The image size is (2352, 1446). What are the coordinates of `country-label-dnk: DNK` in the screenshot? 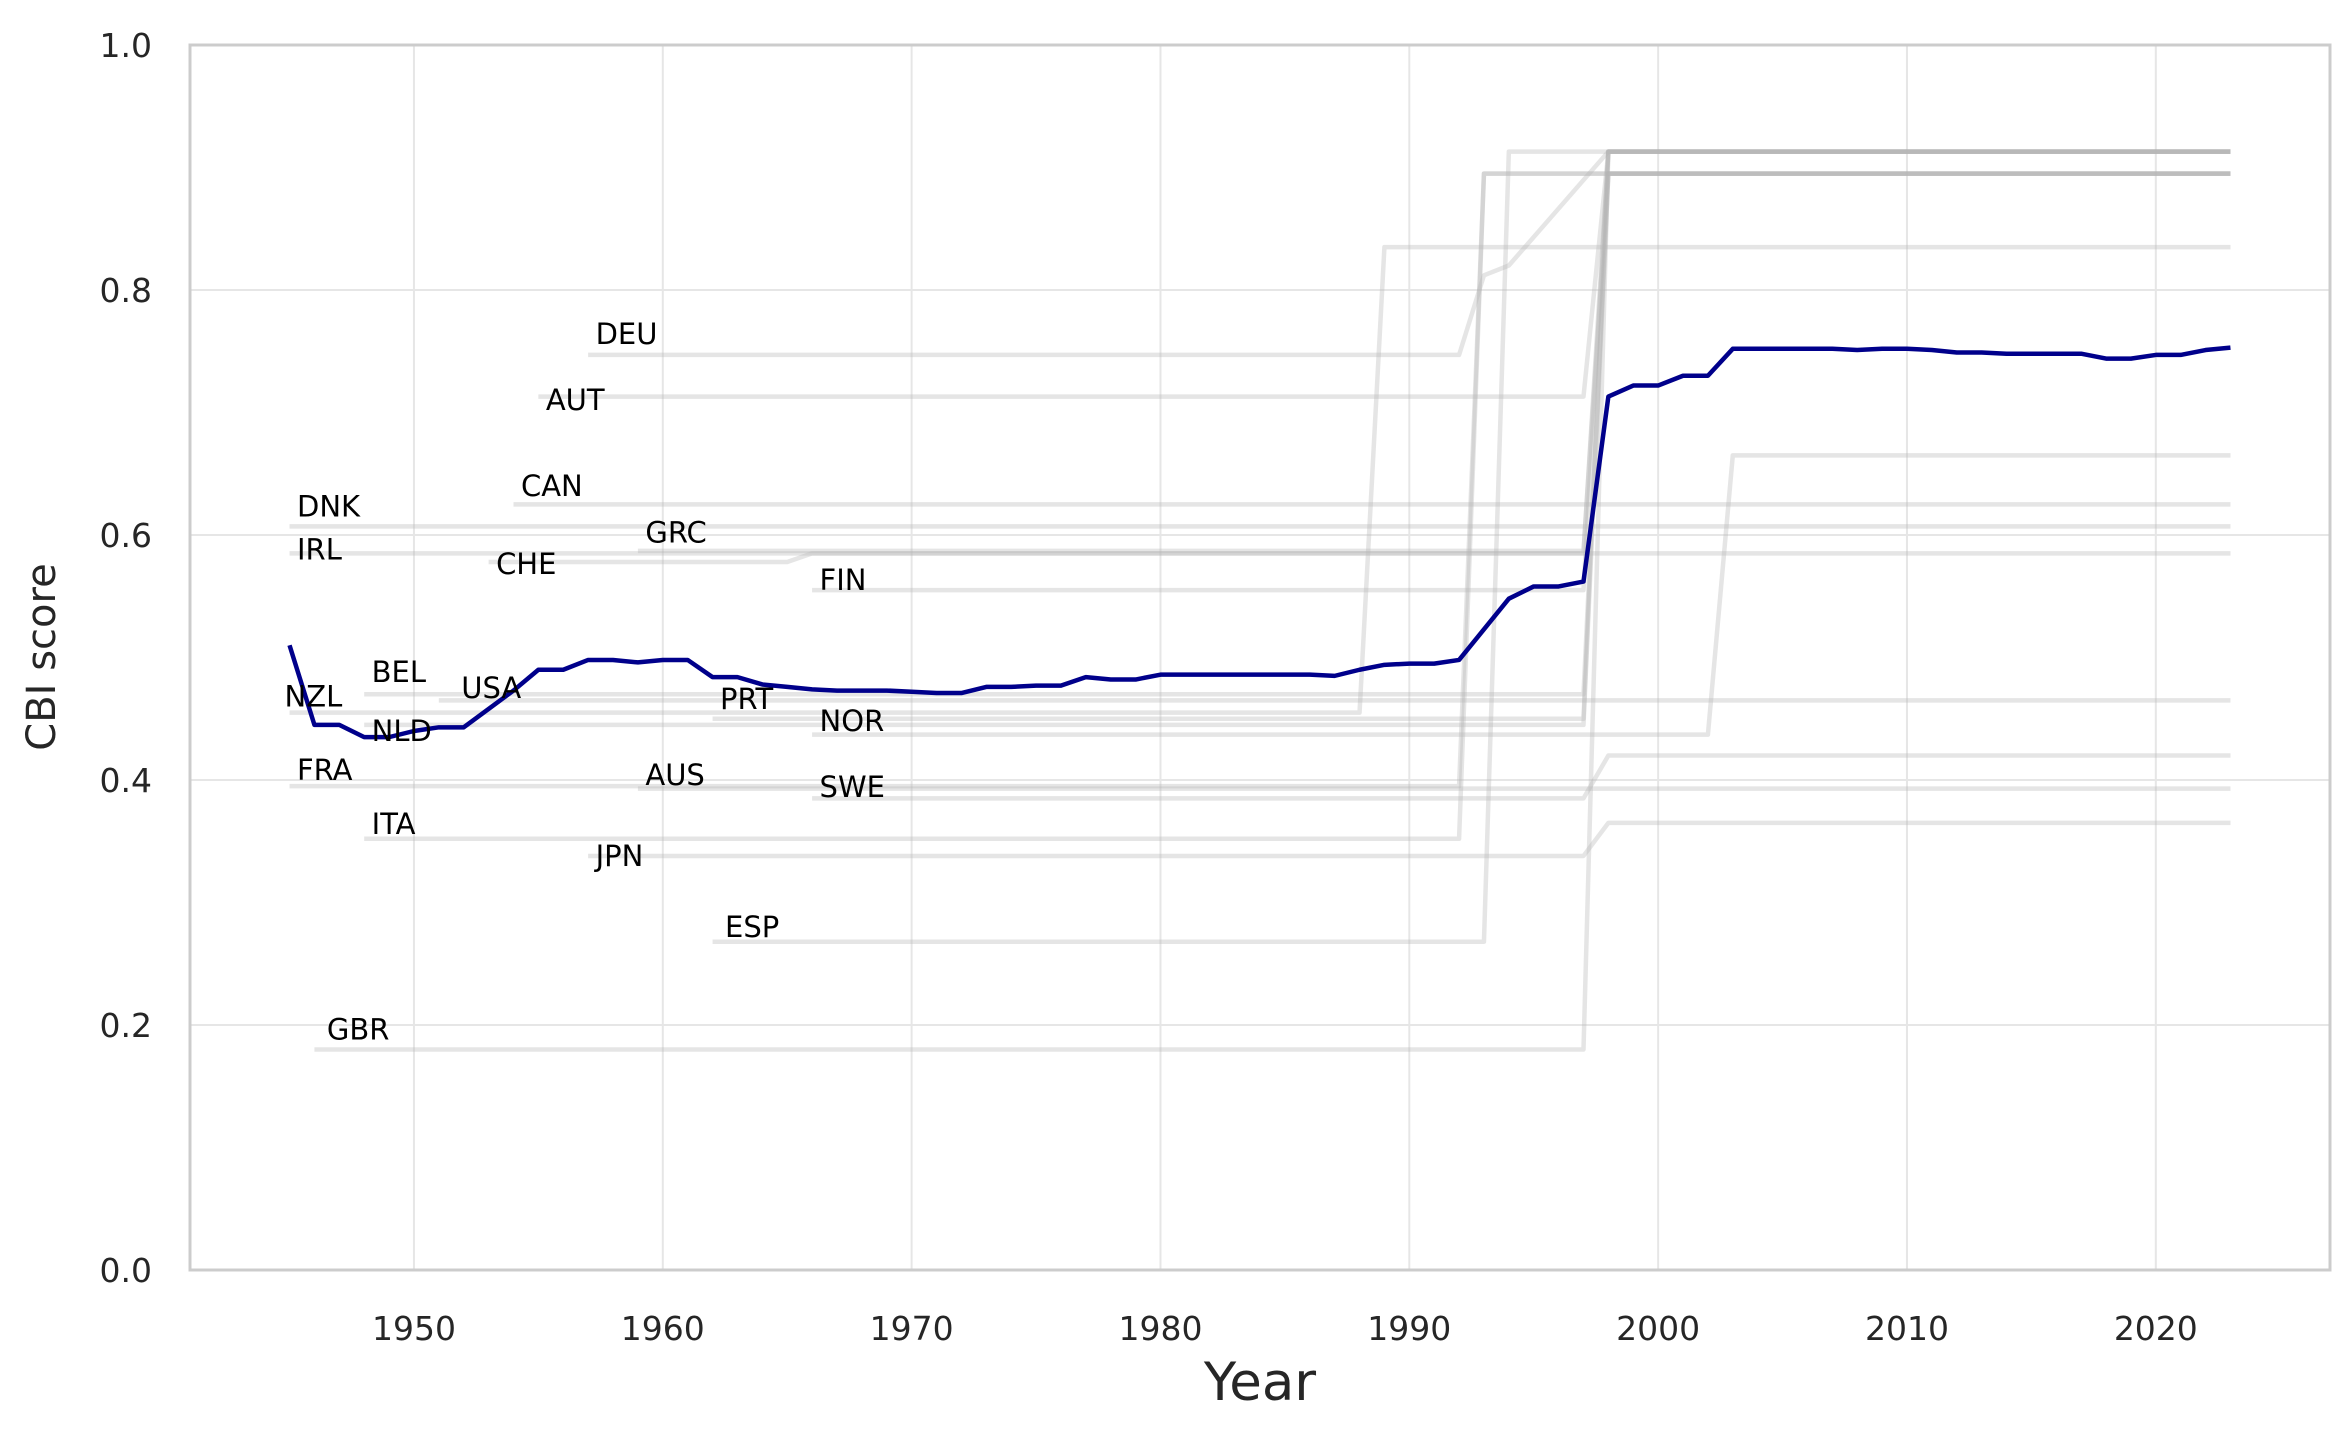 It's located at (329, 507).